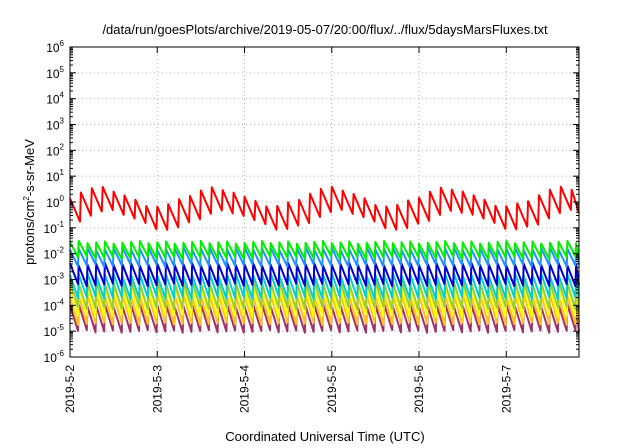 This screenshot has width=640, height=448. What do you see at coordinates (55, 47) in the screenshot?
I see `y-tick-label: 10⁶` at bounding box center [55, 47].